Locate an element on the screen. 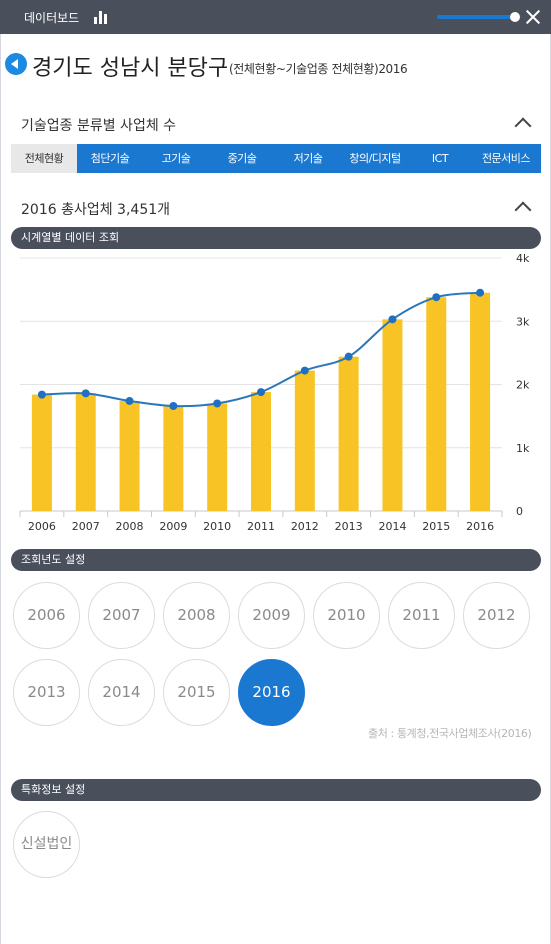 The height and width of the screenshot is (944, 551). tab-high-tech: 첨단기술 is located at coordinates (110, 158).